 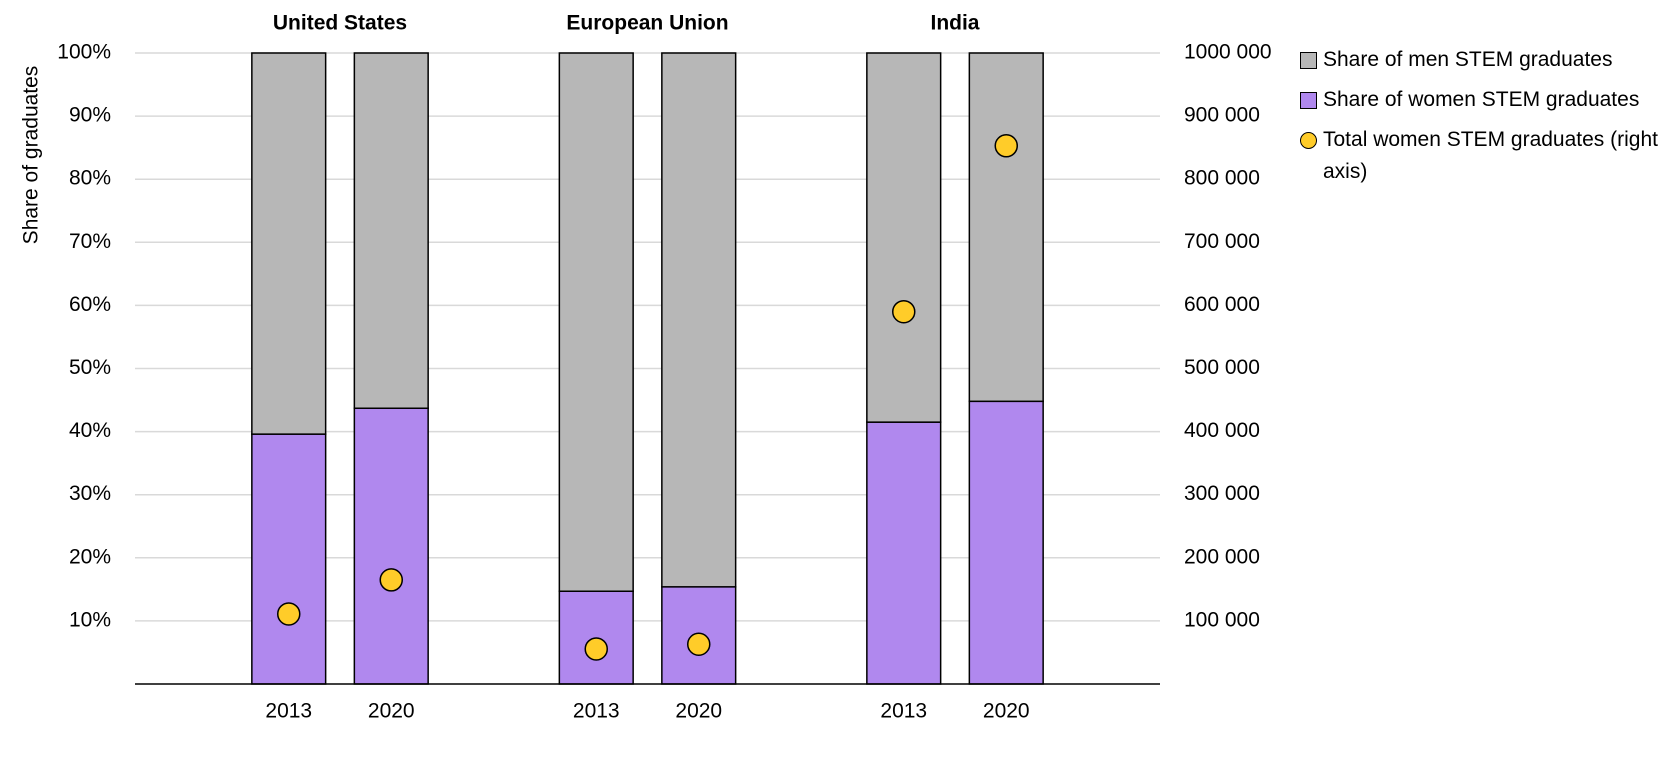 I want to click on y2-tick-label: 400 000, so click(x=1222, y=430).